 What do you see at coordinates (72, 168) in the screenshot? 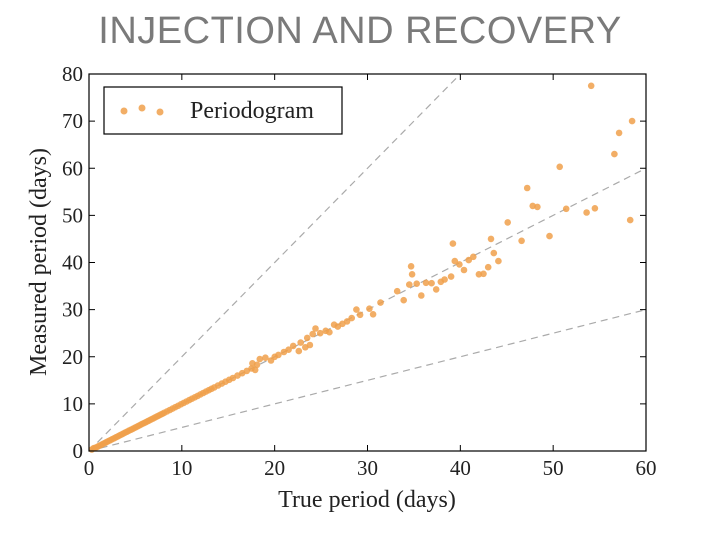
I see `y-tick-label: 60` at bounding box center [72, 168].